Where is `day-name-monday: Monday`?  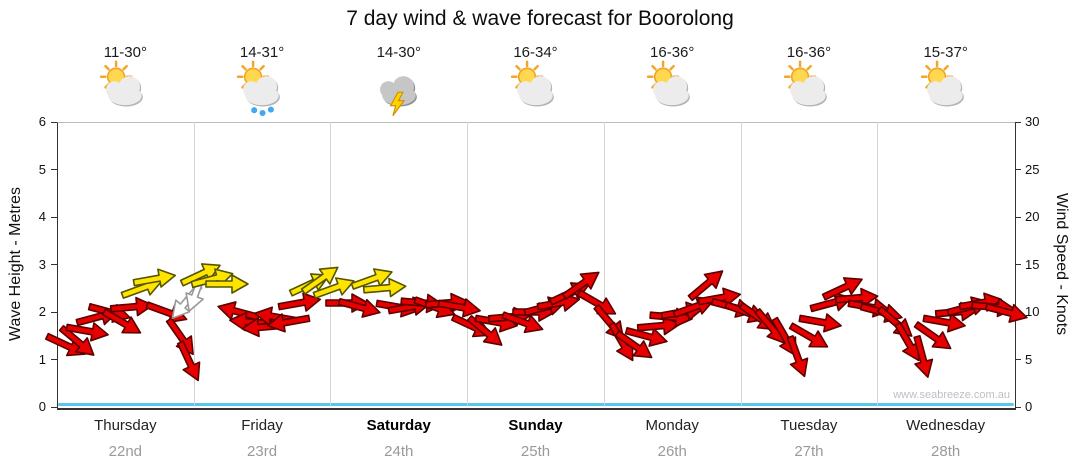 day-name-monday: Monday is located at coordinates (672, 425).